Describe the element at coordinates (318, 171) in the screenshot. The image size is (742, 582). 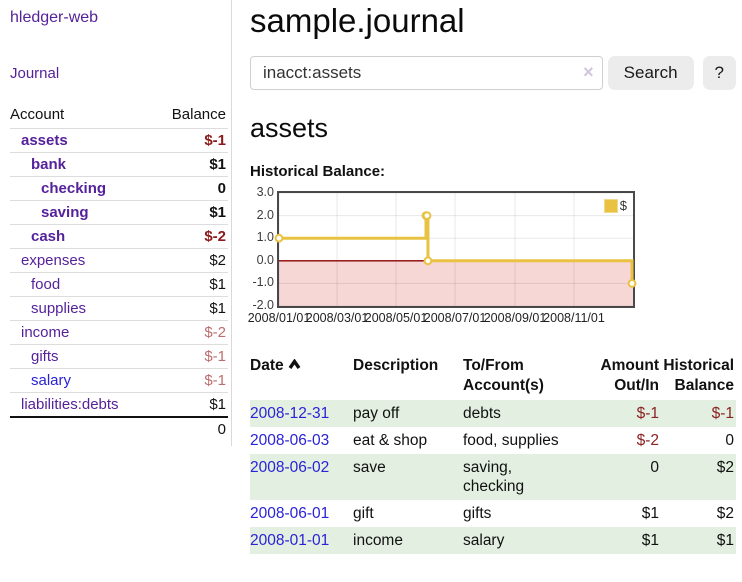
I see `chart-title: Historical Balance:` at that location.